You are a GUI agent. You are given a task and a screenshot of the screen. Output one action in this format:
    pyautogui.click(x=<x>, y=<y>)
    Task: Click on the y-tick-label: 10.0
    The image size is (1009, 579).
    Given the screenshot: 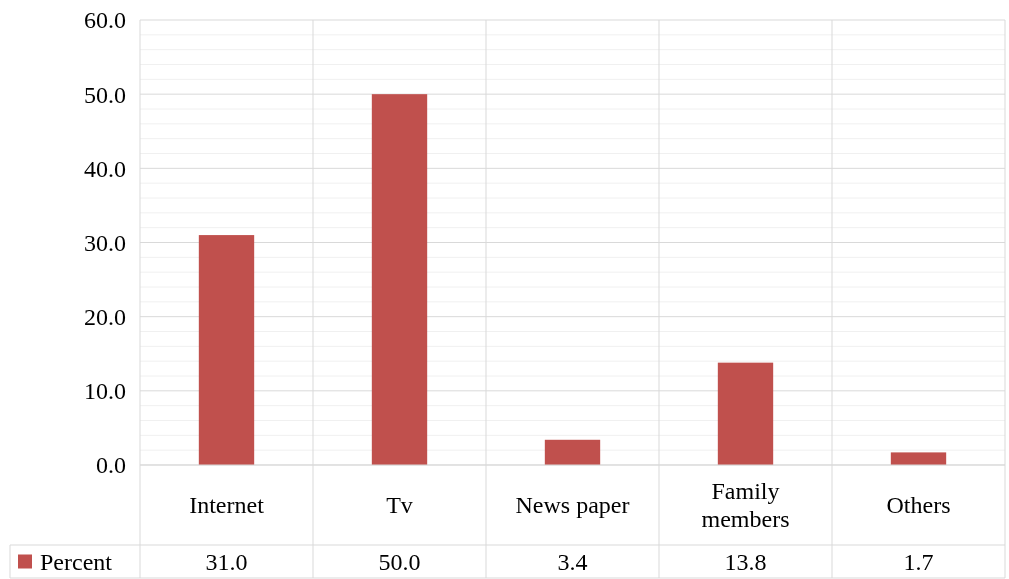 What is the action you would take?
    pyautogui.click(x=105, y=391)
    